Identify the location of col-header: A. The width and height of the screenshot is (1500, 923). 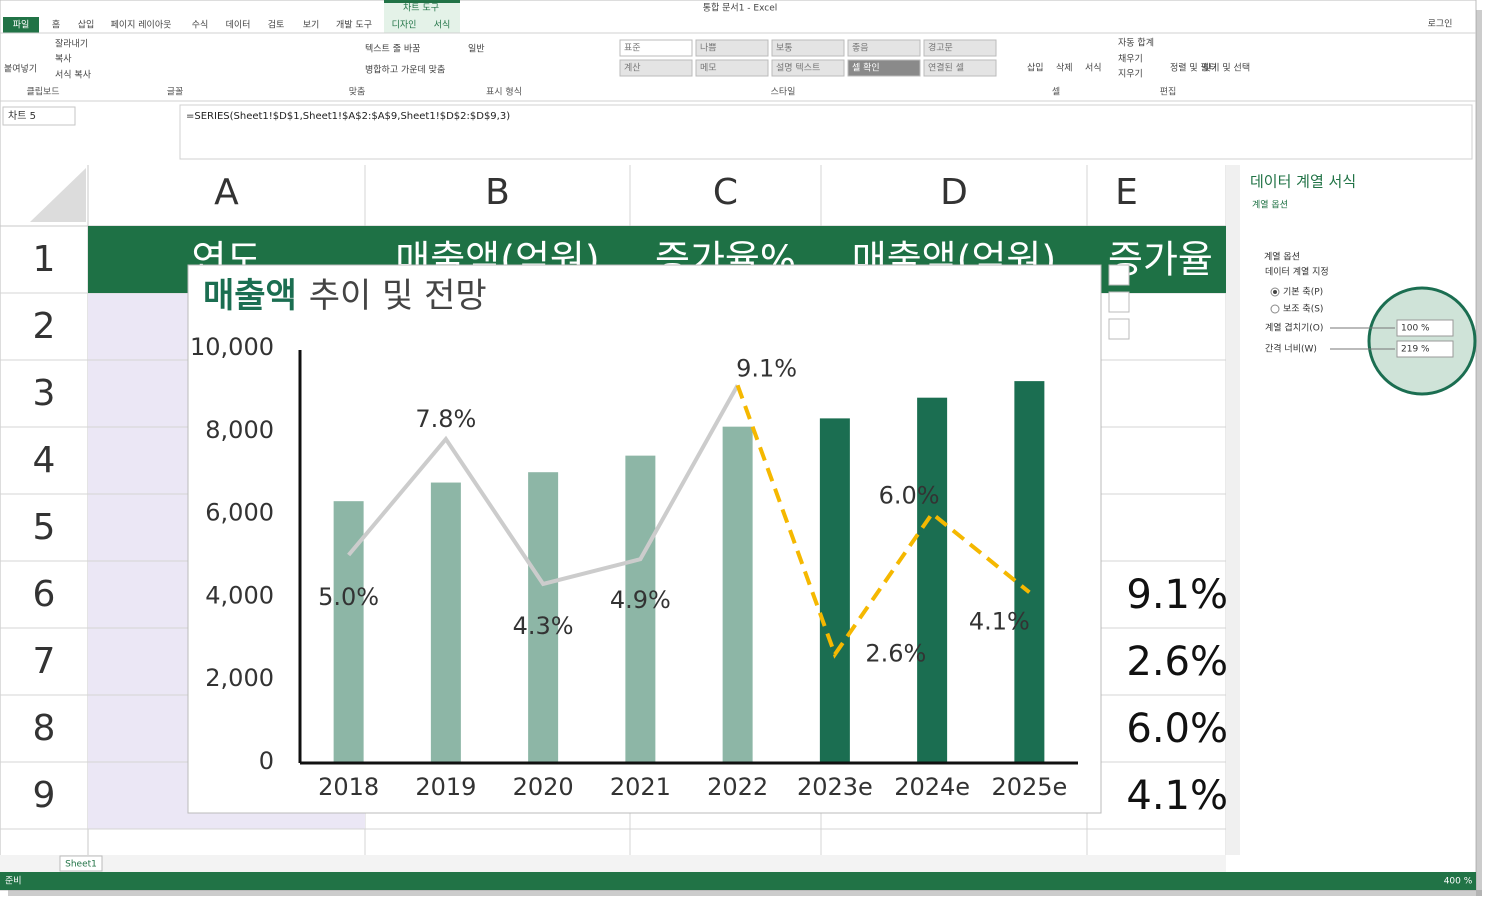
(226, 192).